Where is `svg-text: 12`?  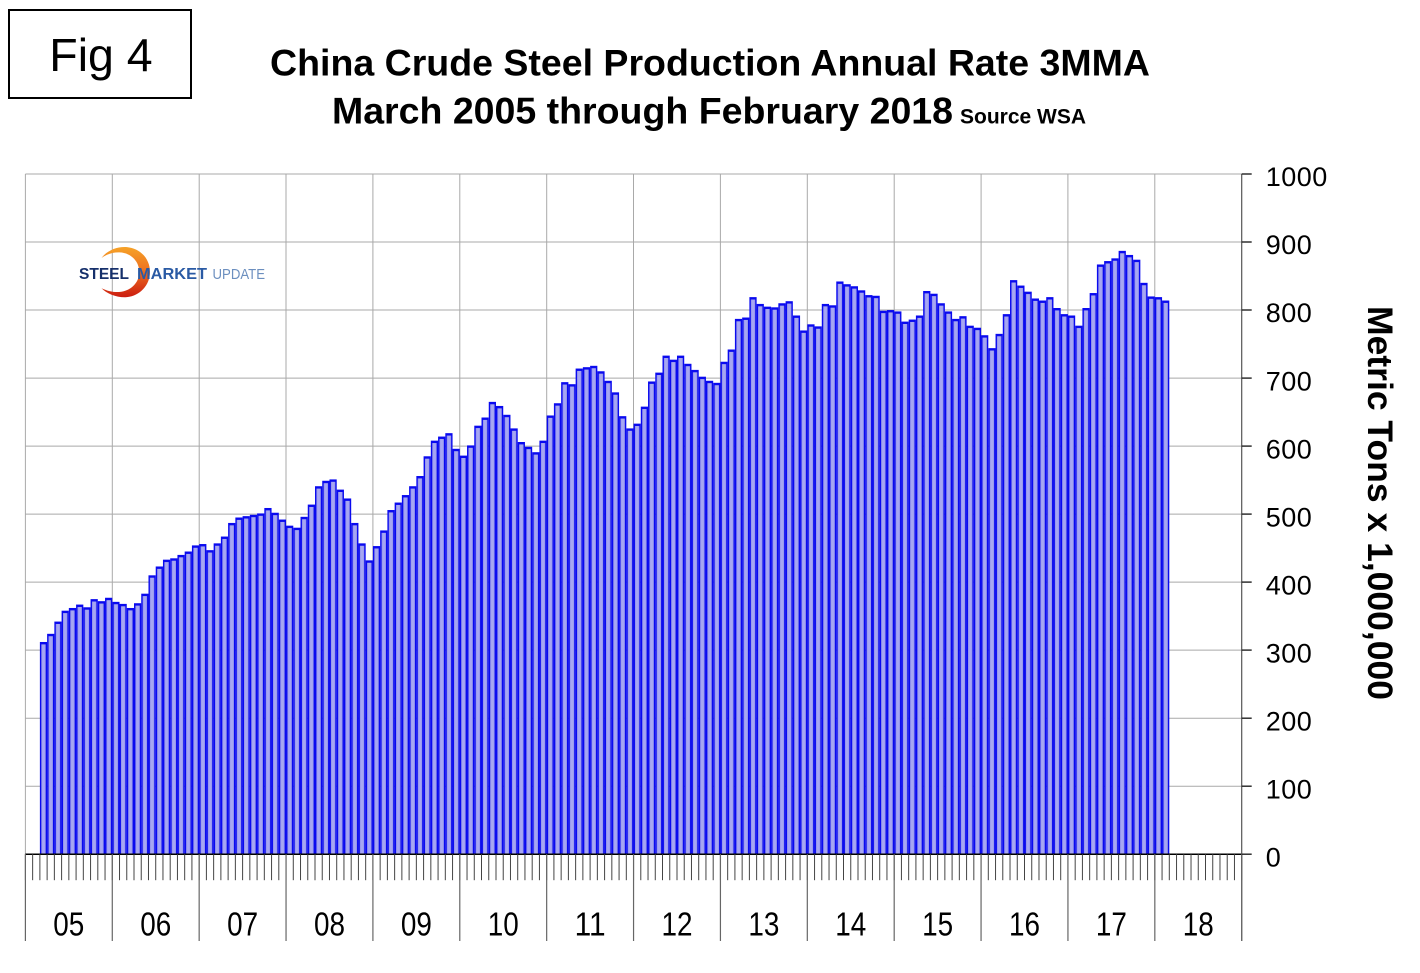
svg-text: 12 is located at coordinates (677, 924).